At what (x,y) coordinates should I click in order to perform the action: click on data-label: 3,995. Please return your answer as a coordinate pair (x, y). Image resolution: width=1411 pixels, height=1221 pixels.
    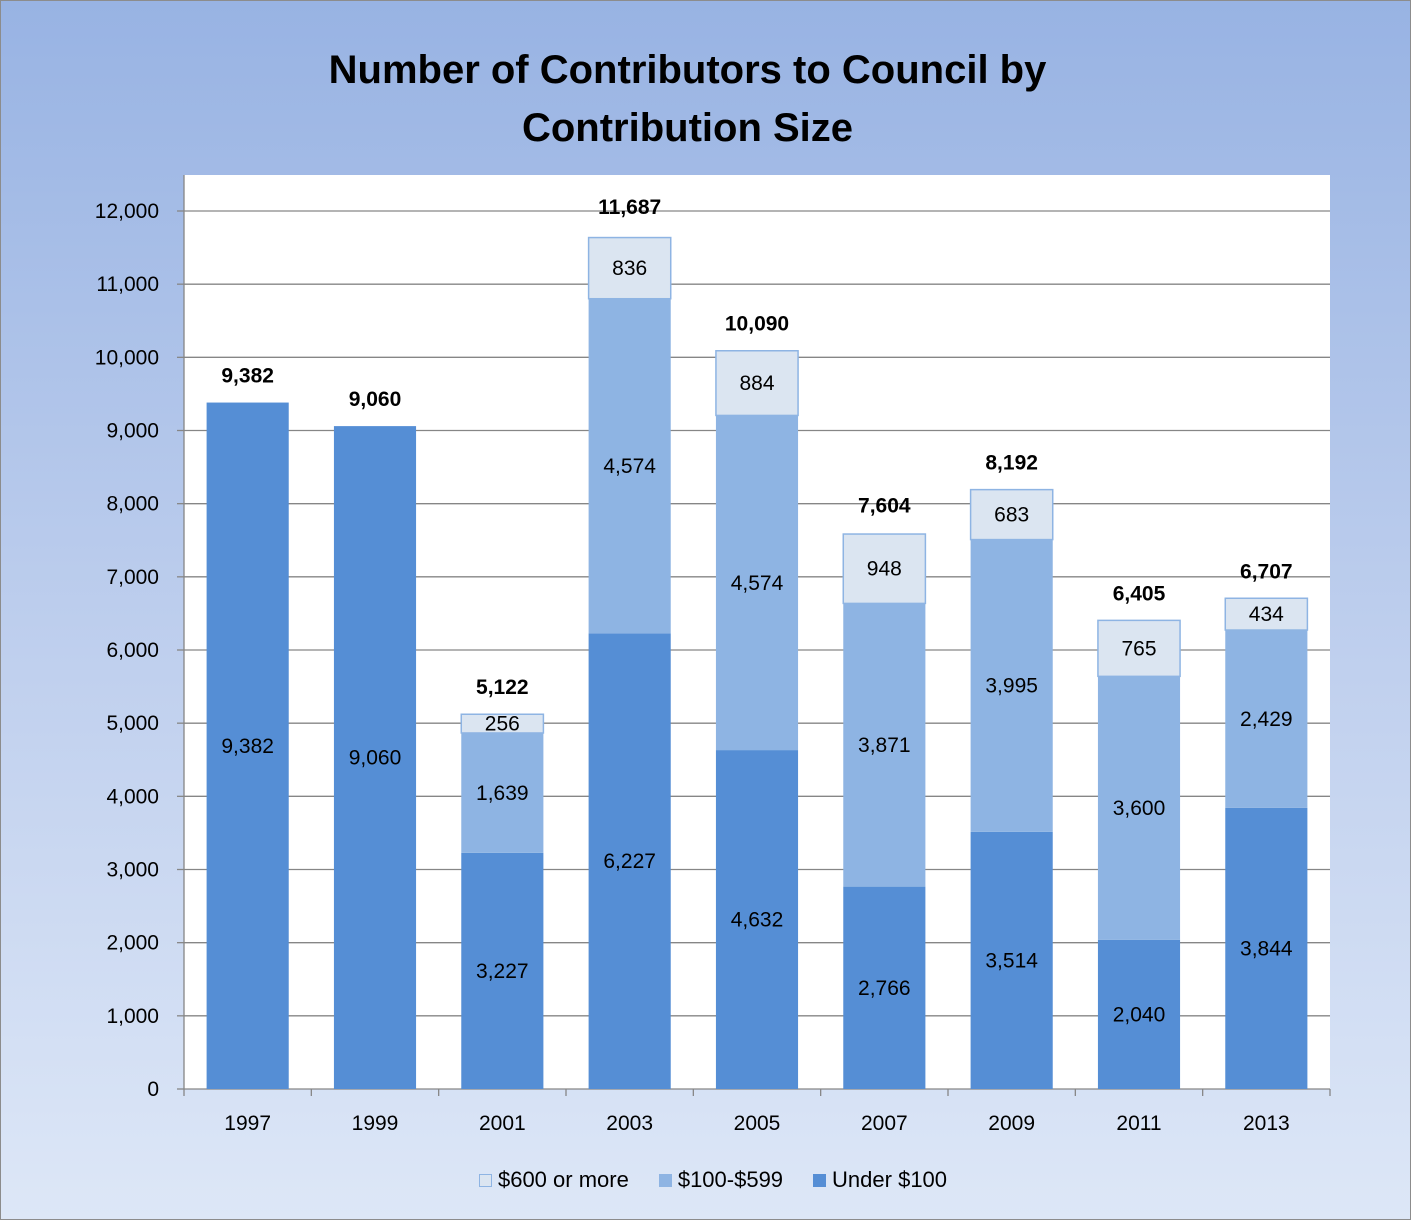
    Looking at the image, I should click on (1011, 686).